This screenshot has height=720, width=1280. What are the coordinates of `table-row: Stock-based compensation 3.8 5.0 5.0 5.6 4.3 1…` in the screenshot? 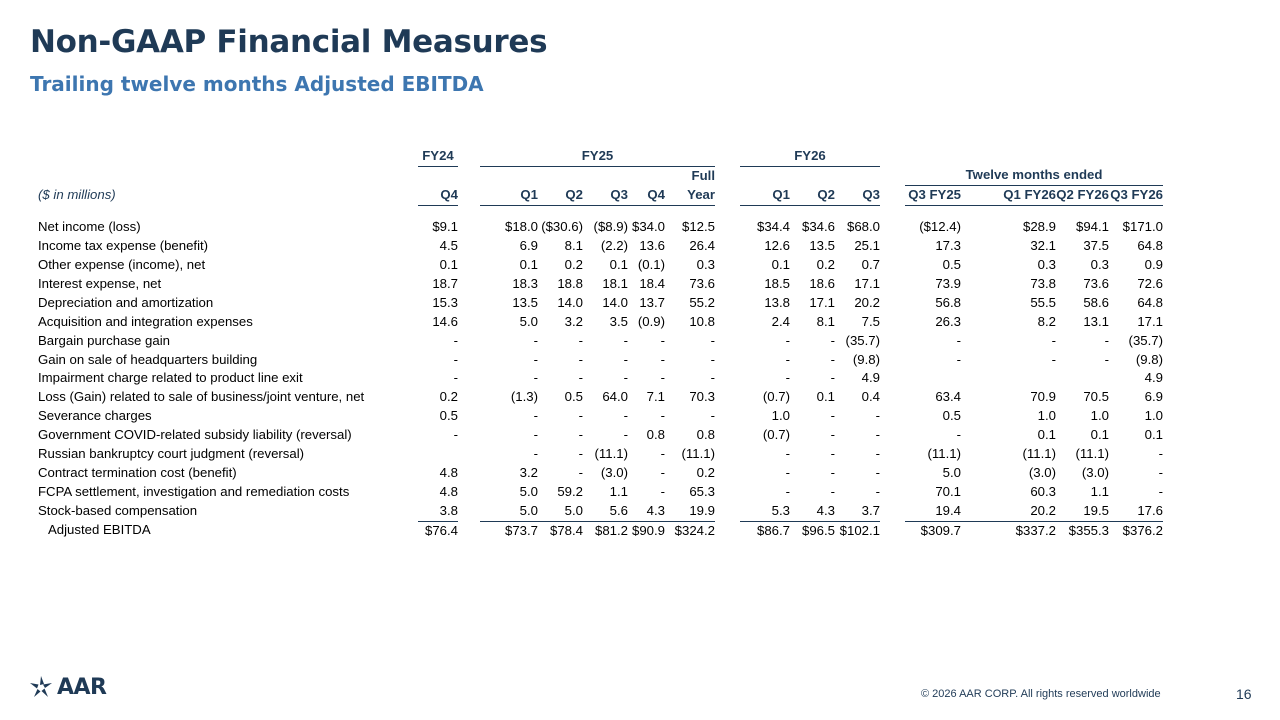 It's located at (599, 511).